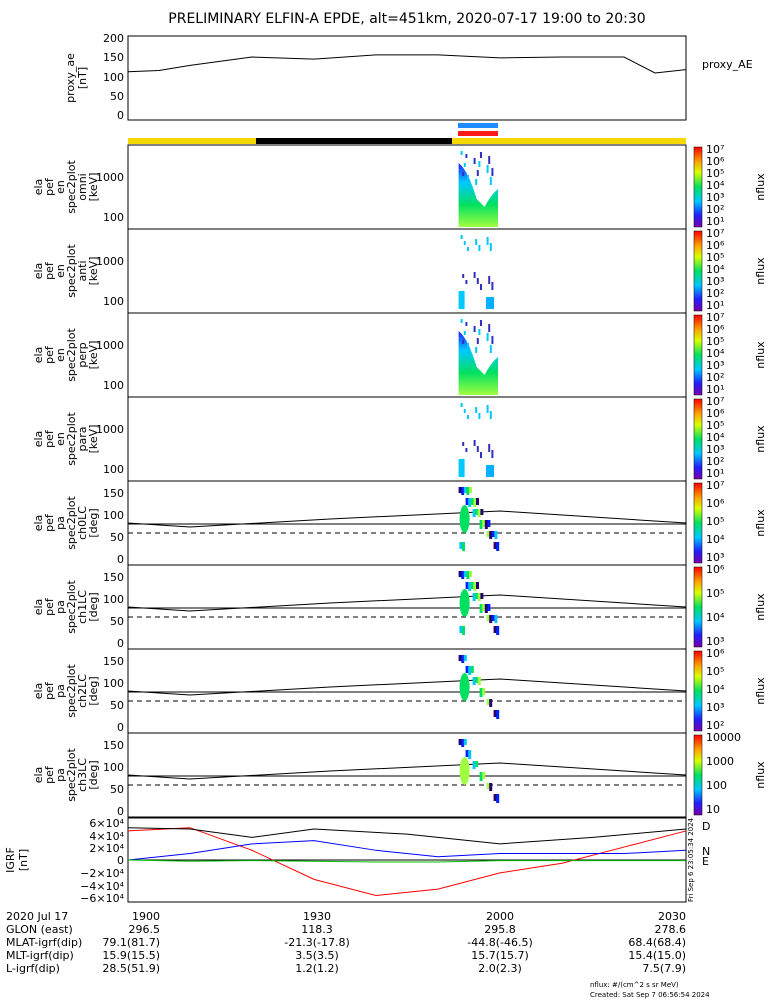 The image size is (775, 1000). What do you see at coordinates (37, 916) in the screenshot?
I see `footer-cell: 2020 Jul 17` at bounding box center [37, 916].